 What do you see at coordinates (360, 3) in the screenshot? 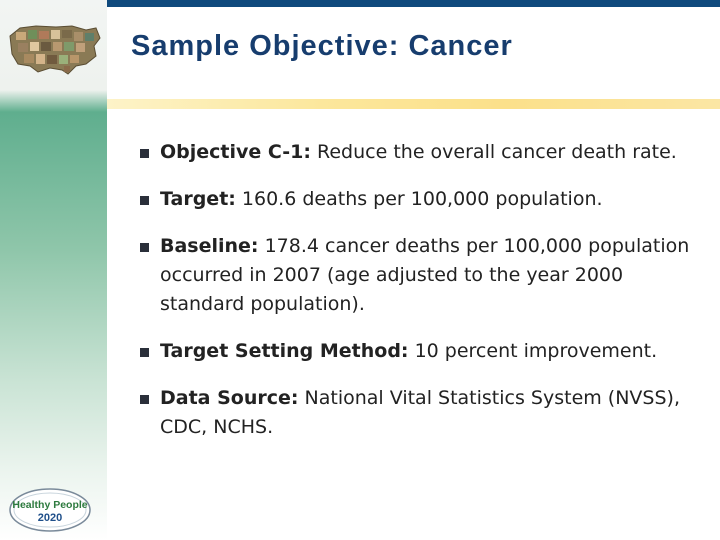
I see `top-accent-bar` at bounding box center [360, 3].